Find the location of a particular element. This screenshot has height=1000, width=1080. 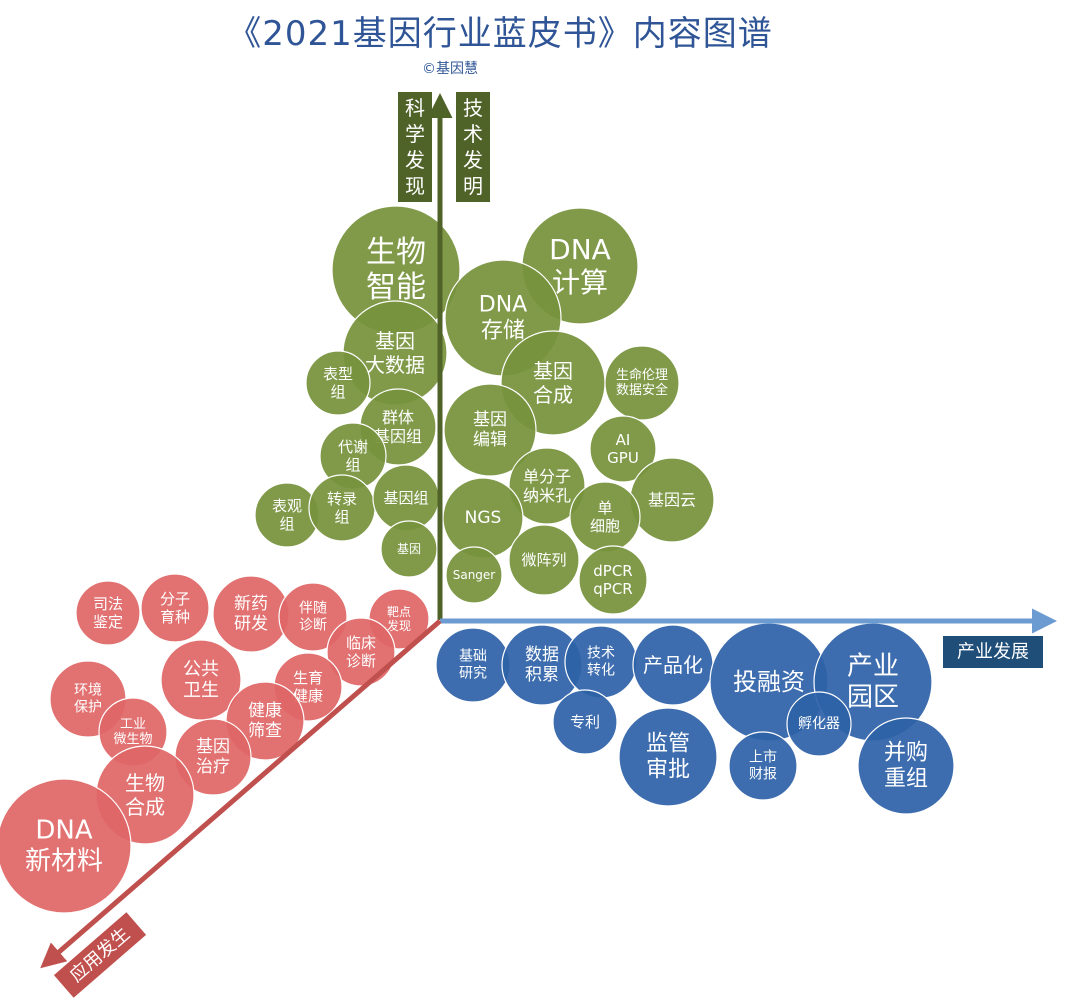

blue-bubble-专利: 专利 is located at coordinates (585, 722).